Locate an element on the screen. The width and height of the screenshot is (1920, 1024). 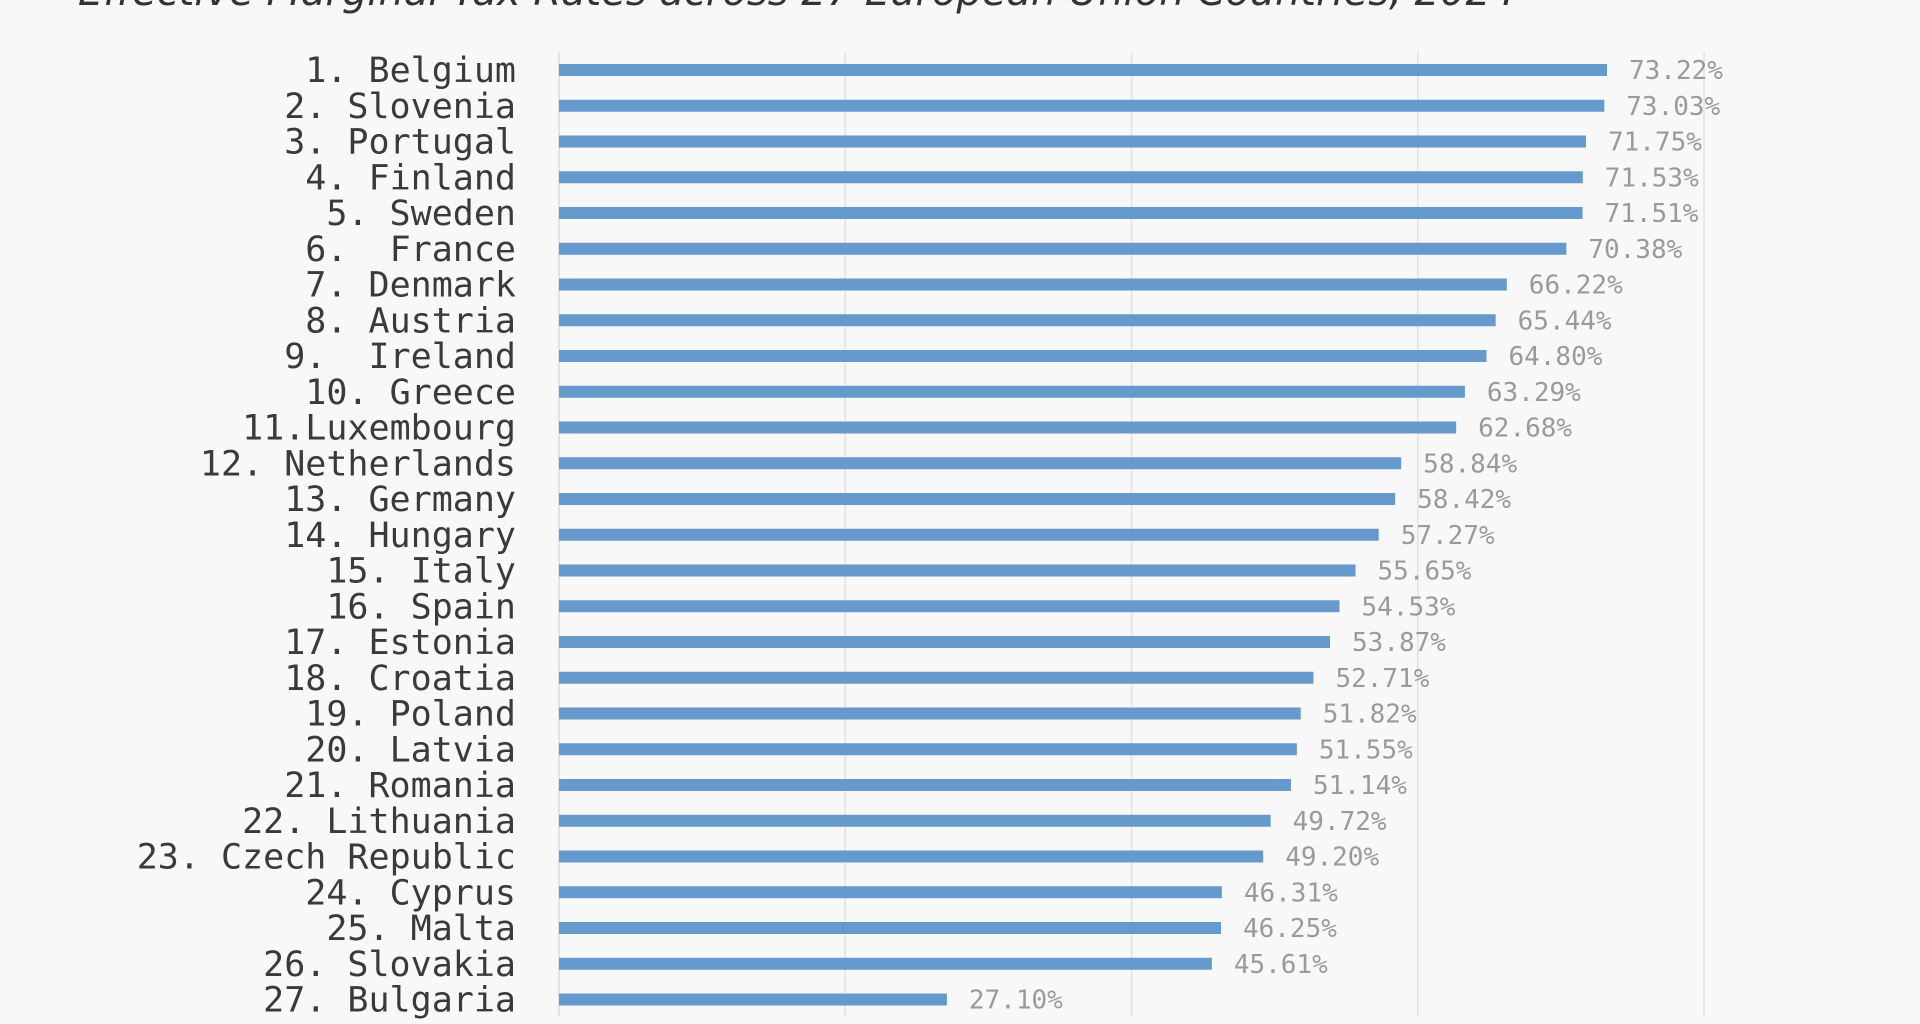
category-label: 16. Spain is located at coordinates (421, 607).